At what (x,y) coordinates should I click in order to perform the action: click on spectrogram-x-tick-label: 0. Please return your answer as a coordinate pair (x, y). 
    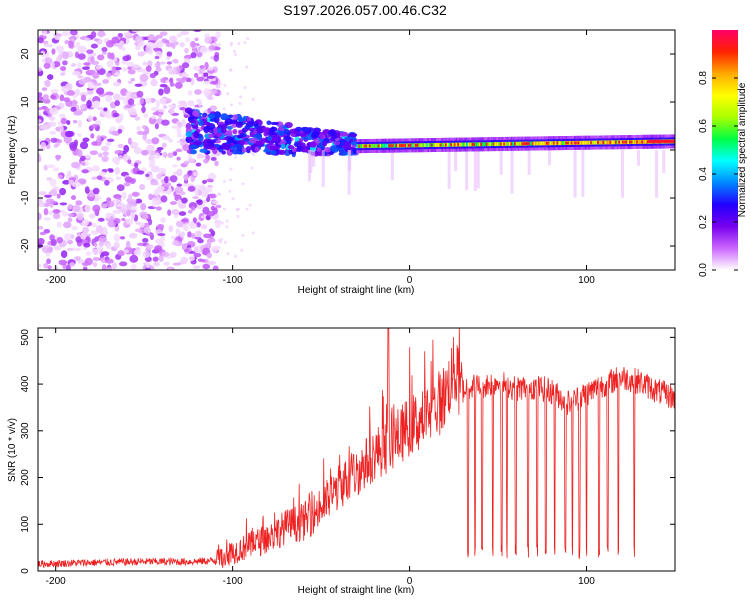
    Looking at the image, I should click on (410, 280).